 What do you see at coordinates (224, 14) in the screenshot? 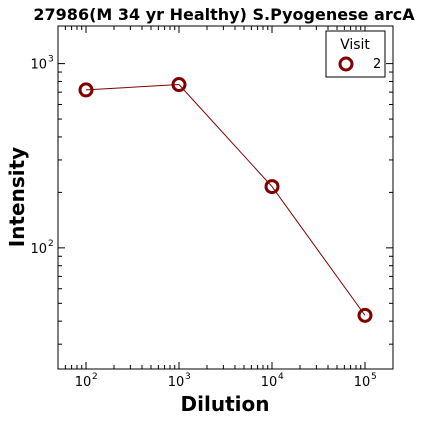
I see `chart-title: 27986(M 34 yr Healthy) S.Pyogenese arcA` at bounding box center [224, 14].